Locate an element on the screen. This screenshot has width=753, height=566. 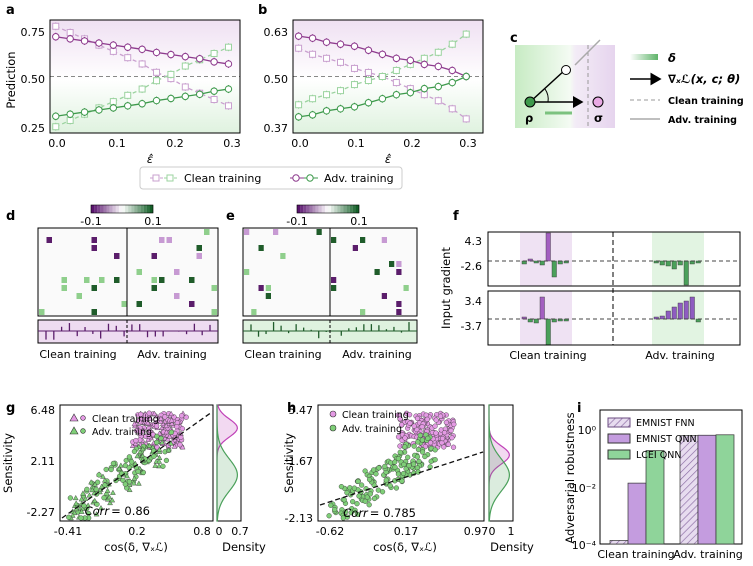
legend-dot-adv is located at coordinates (333, 428).